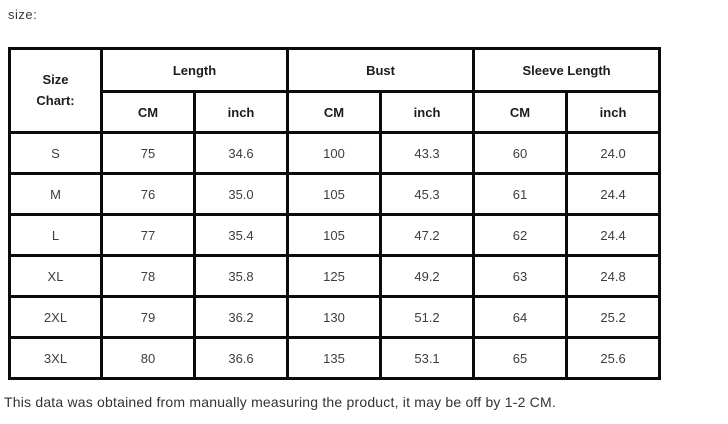 The height and width of the screenshot is (424, 728). I want to click on size-section-label: size:, so click(23, 14).